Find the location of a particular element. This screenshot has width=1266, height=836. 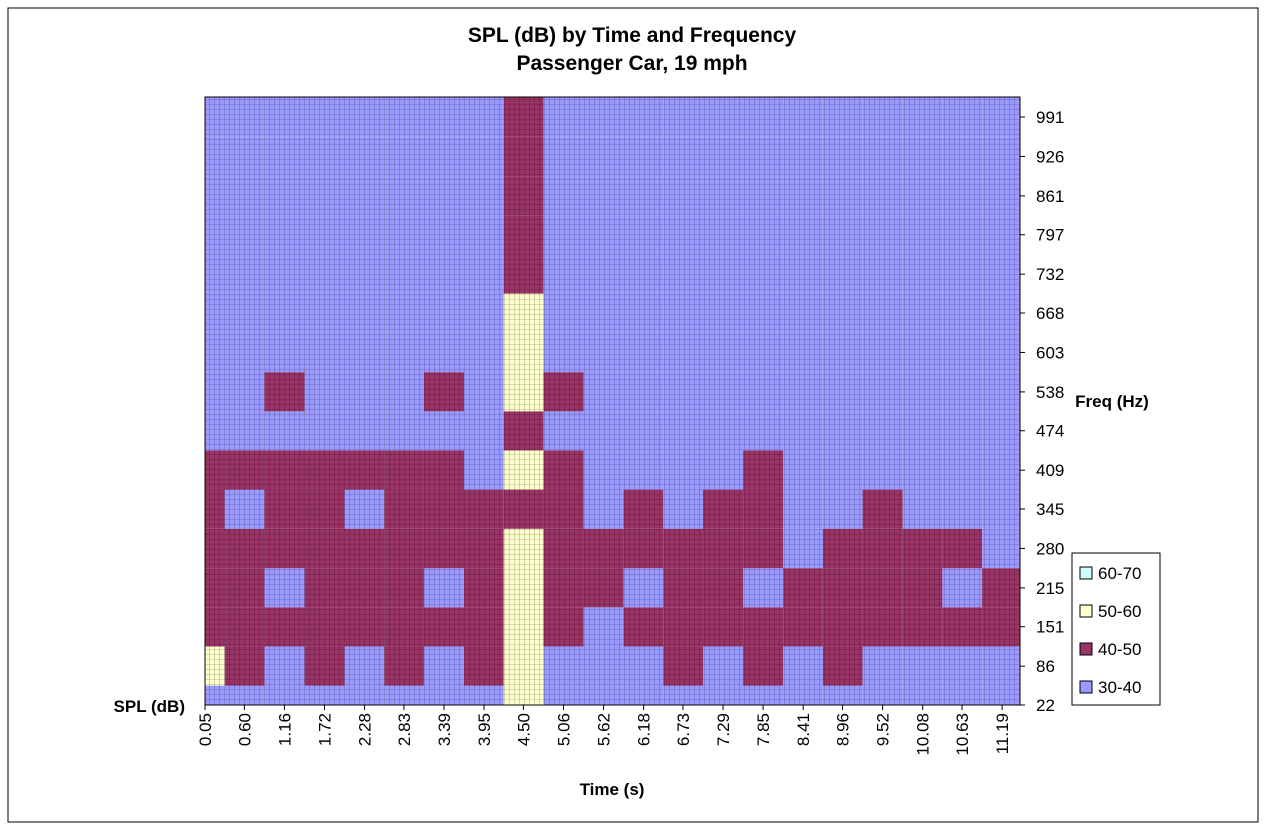

x-tick-label: 8.96 is located at coordinates (843, 729).